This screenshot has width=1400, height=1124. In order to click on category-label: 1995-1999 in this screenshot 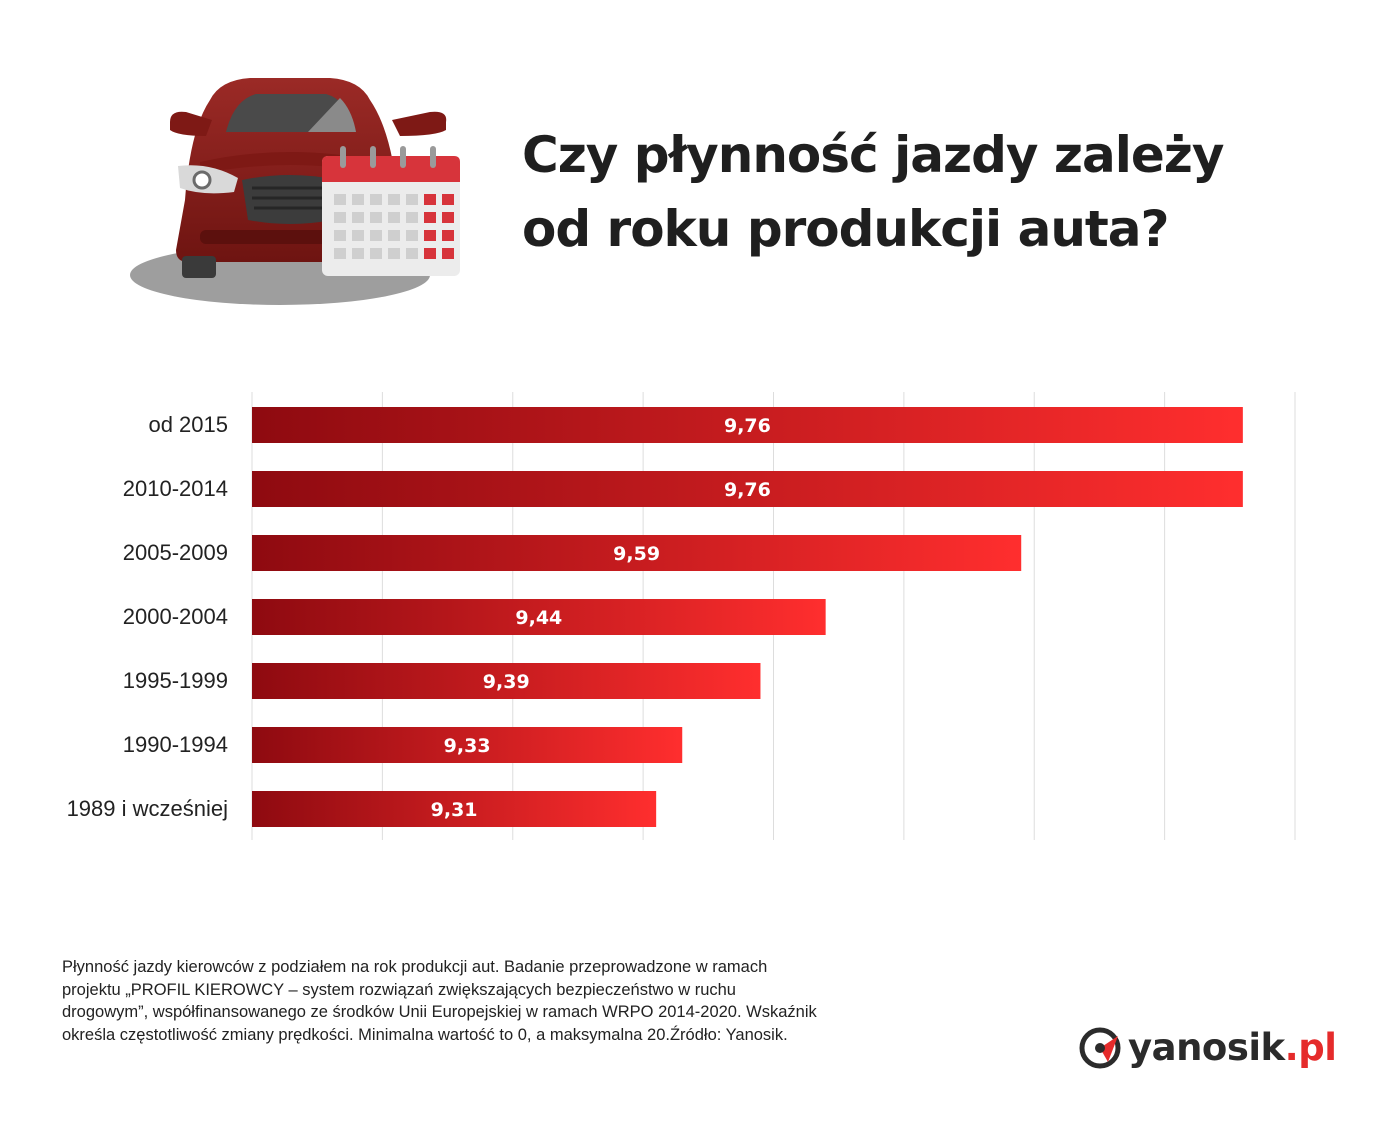, I will do `click(175, 680)`.